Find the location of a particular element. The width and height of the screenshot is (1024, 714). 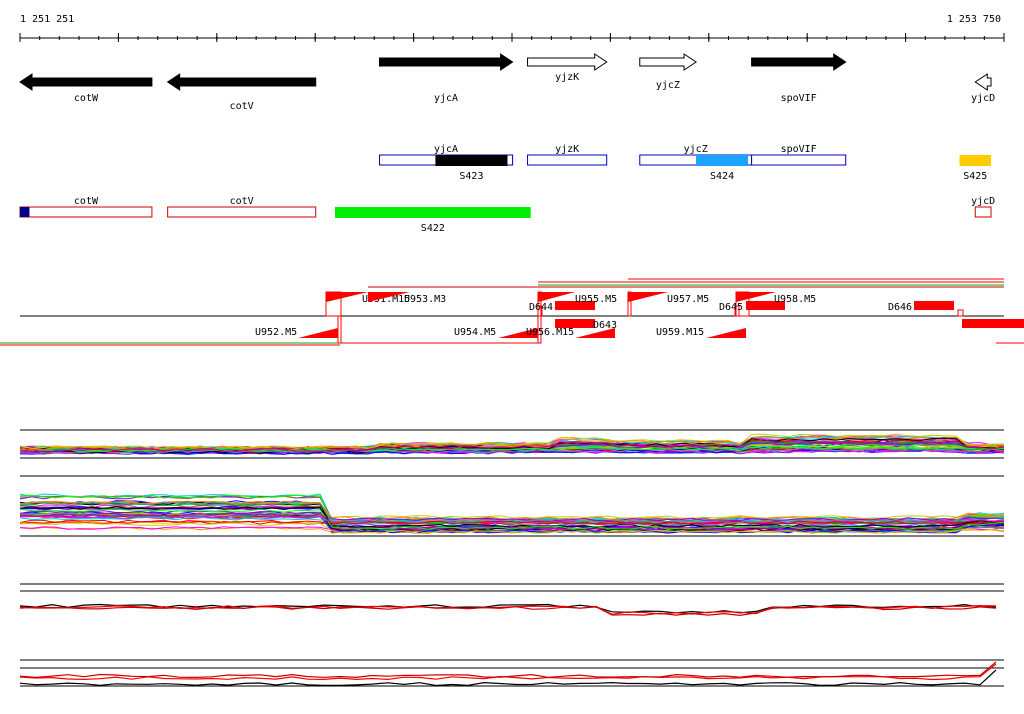

feature-mark-U957.M5 is located at coordinates (648, 297).